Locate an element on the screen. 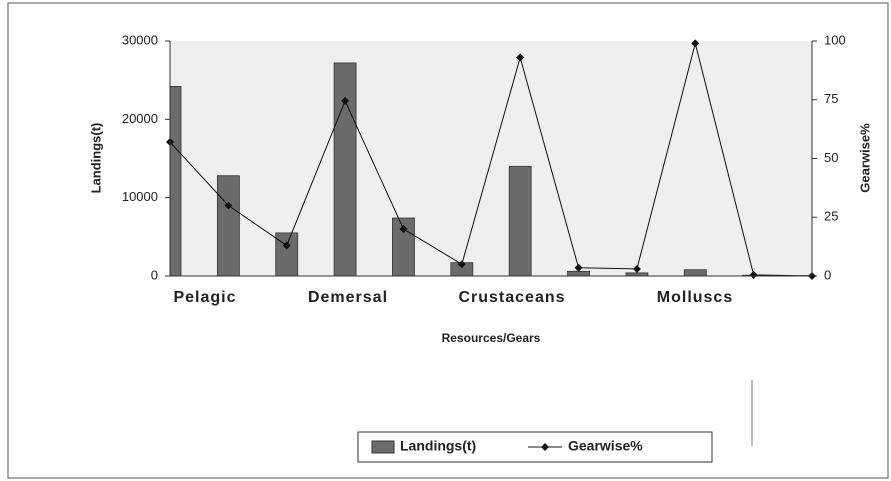 The image size is (891, 481). group-label: Pelagic is located at coordinates (204, 297).